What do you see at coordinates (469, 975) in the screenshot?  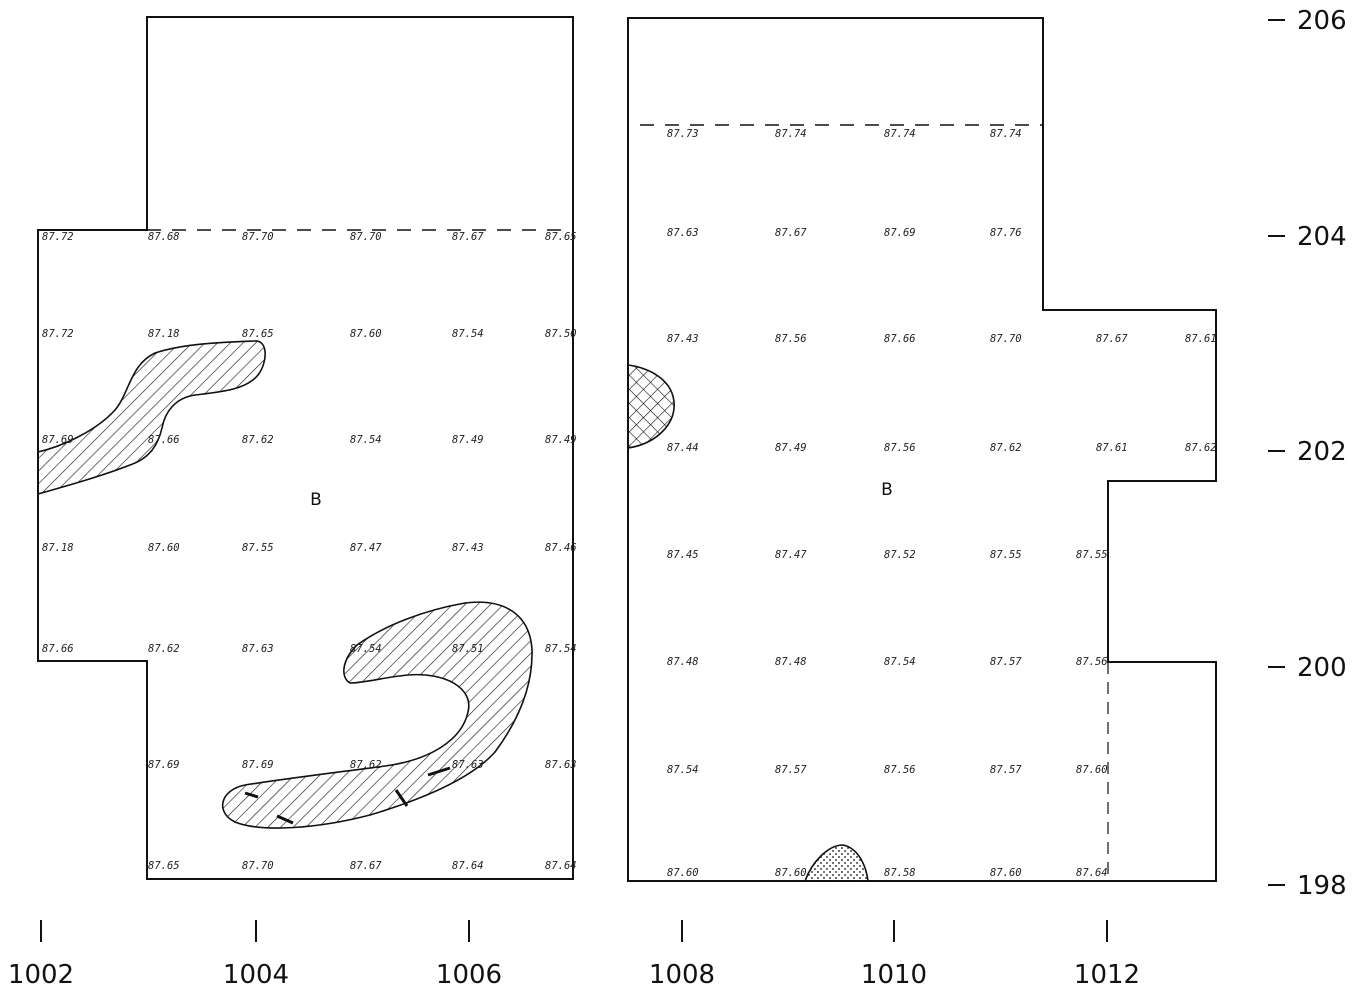 I see `easting-tick-label: 1006` at bounding box center [469, 975].